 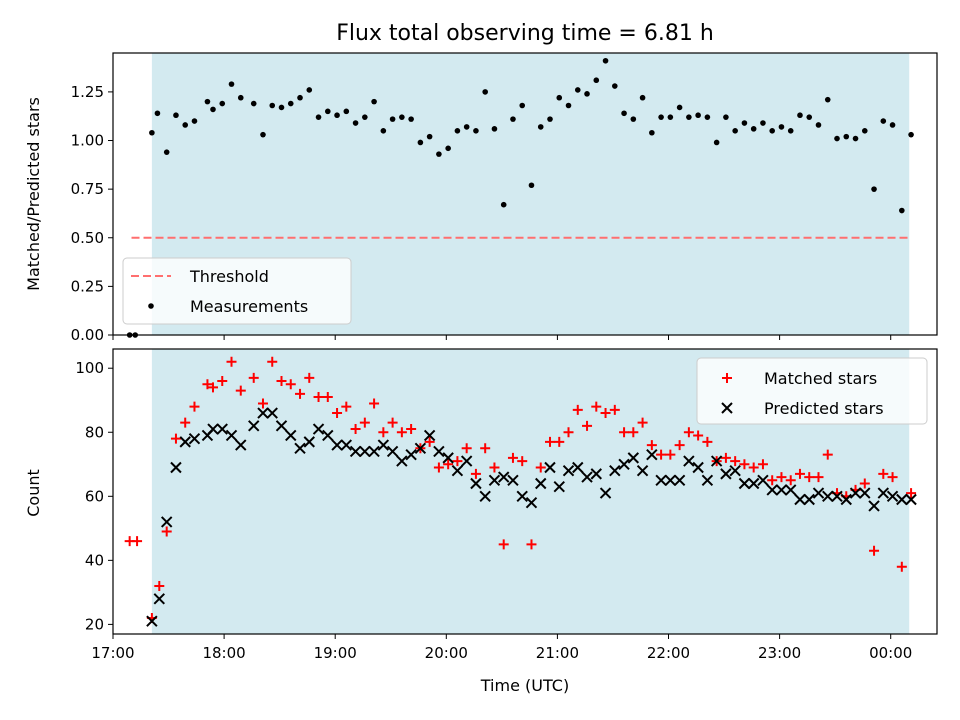 I want to click on x-tick-label: 19:00, so click(x=335, y=653).